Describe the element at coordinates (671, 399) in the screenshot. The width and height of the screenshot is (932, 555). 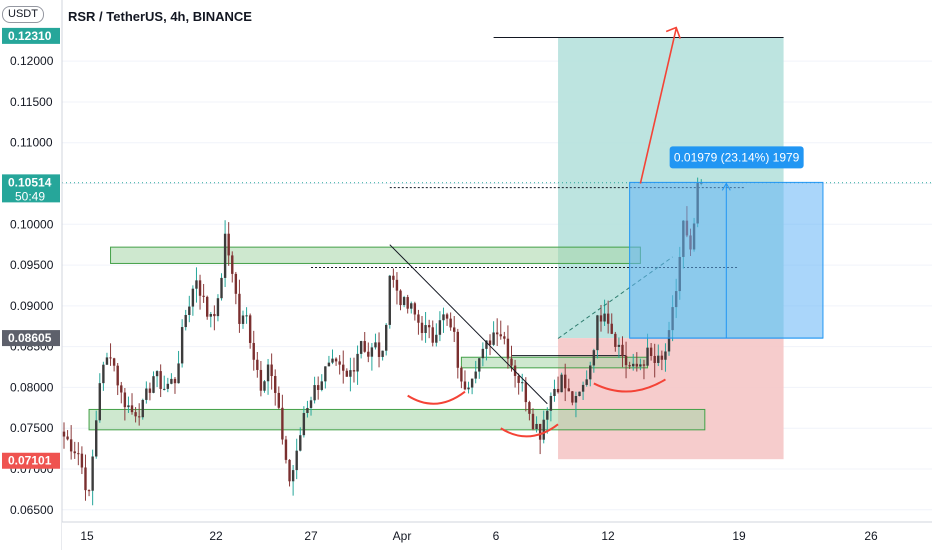
I see `loss-zone` at that location.